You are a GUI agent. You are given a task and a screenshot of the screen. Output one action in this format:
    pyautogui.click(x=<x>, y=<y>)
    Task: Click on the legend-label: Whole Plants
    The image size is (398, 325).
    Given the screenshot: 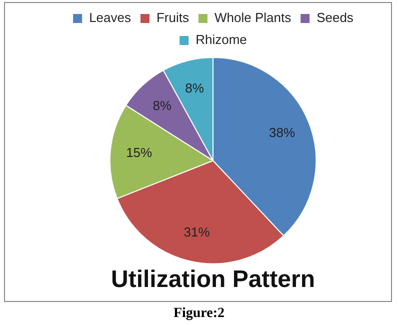 What is the action you would take?
    pyautogui.click(x=253, y=18)
    